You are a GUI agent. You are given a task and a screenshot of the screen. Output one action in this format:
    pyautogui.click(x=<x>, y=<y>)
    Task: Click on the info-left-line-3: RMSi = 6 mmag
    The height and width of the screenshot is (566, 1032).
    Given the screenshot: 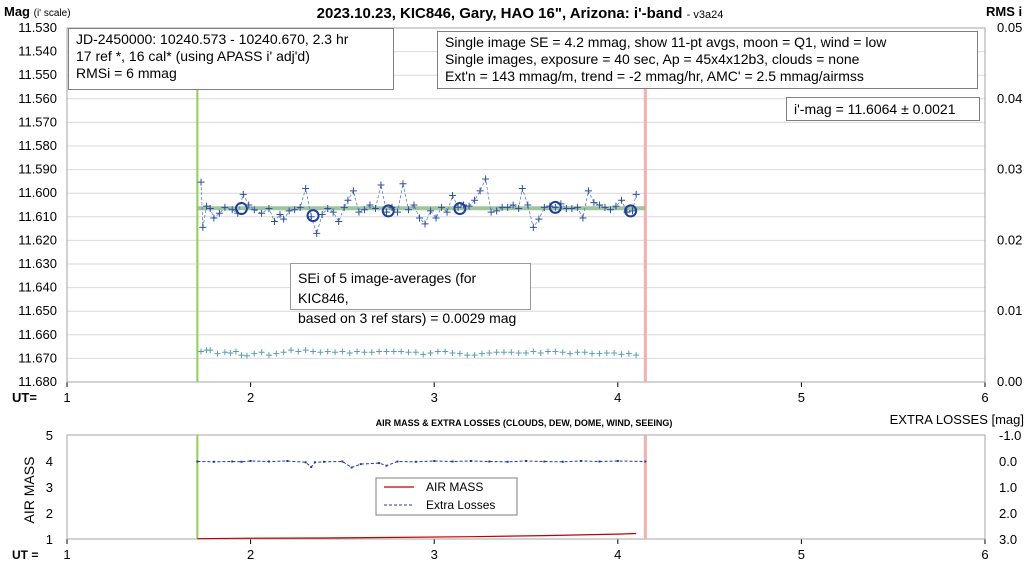 What is the action you would take?
    pyautogui.click(x=126, y=73)
    